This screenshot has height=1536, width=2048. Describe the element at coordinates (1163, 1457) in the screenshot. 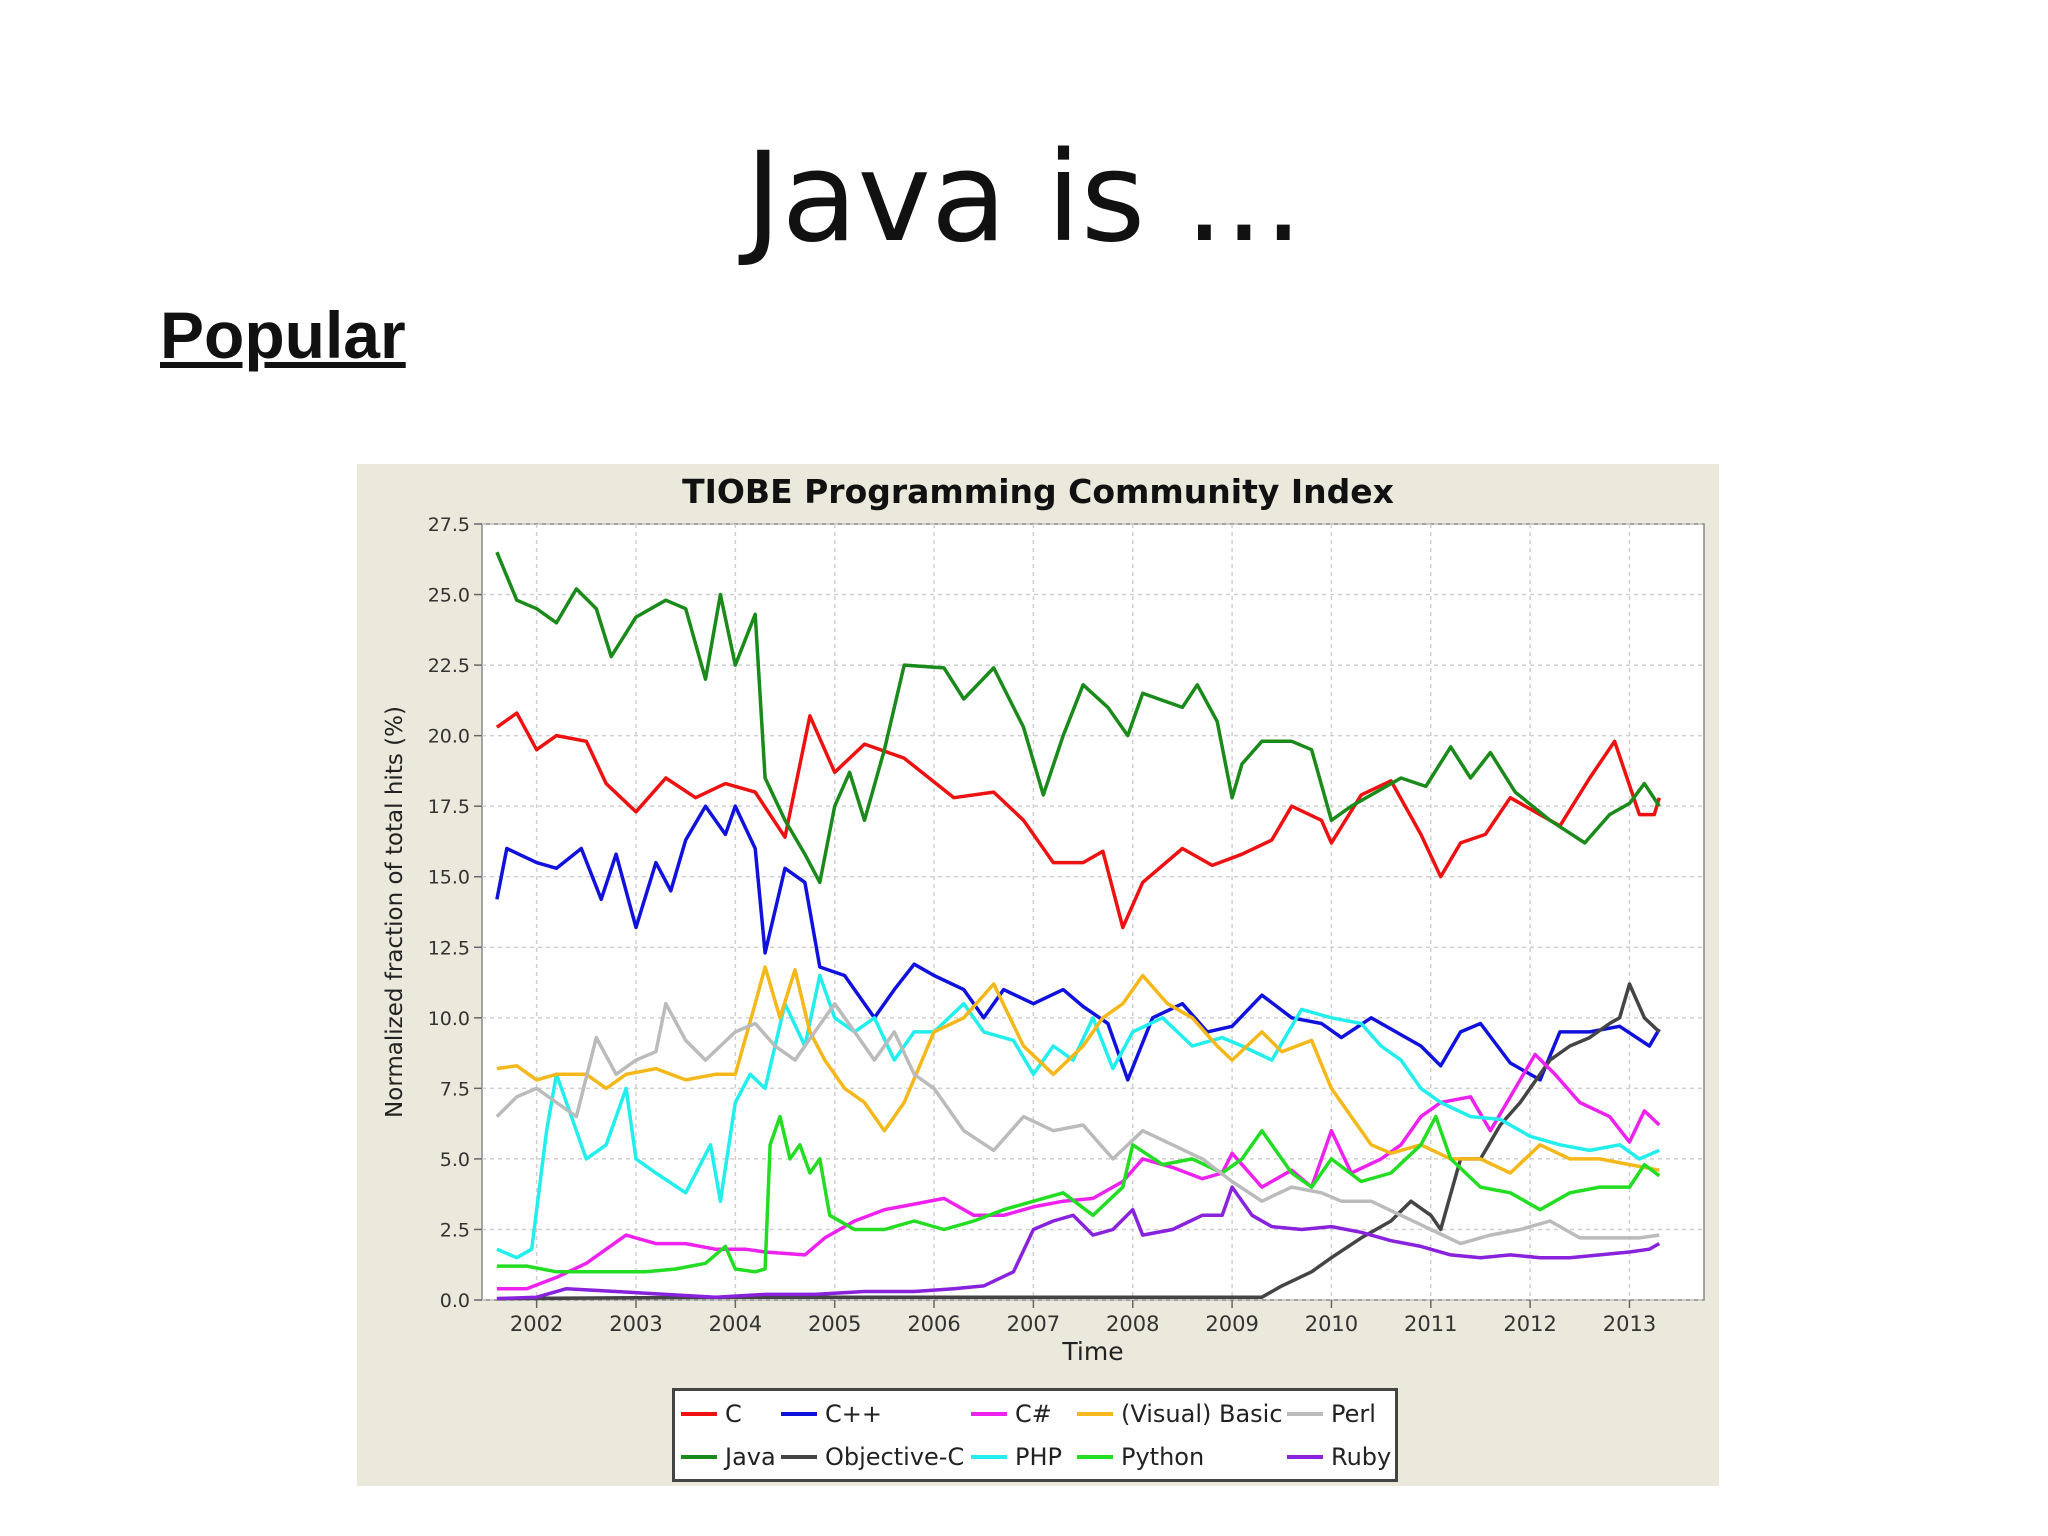

I see `legend-label: Python` at that location.